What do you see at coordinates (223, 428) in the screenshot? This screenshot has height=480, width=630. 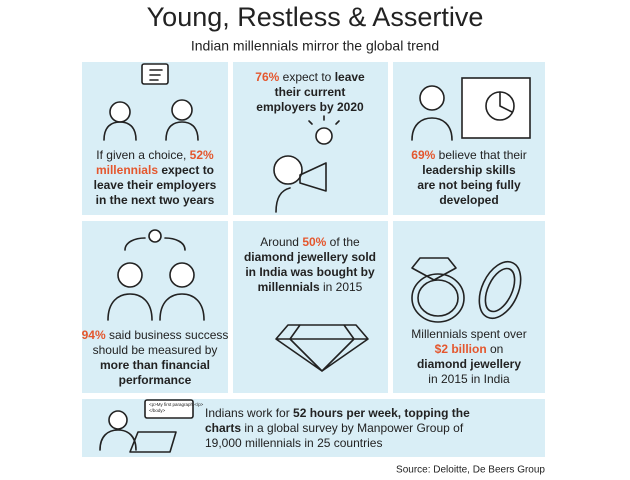 I see `text-segment: charts` at bounding box center [223, 428].